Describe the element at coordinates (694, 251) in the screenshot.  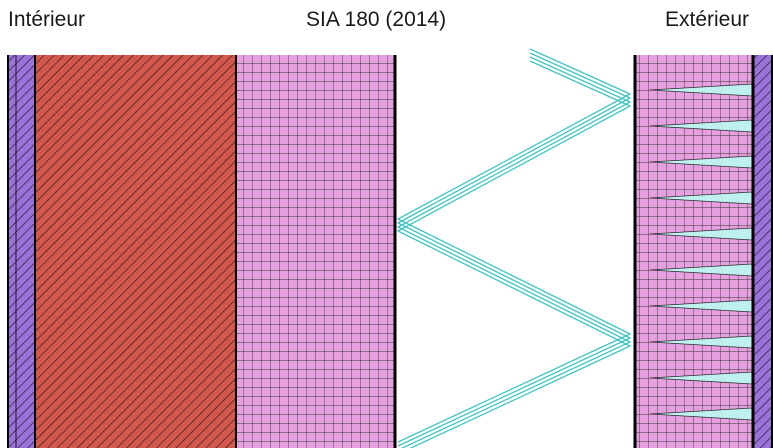
I see `layer-insulation-outer` at that location.